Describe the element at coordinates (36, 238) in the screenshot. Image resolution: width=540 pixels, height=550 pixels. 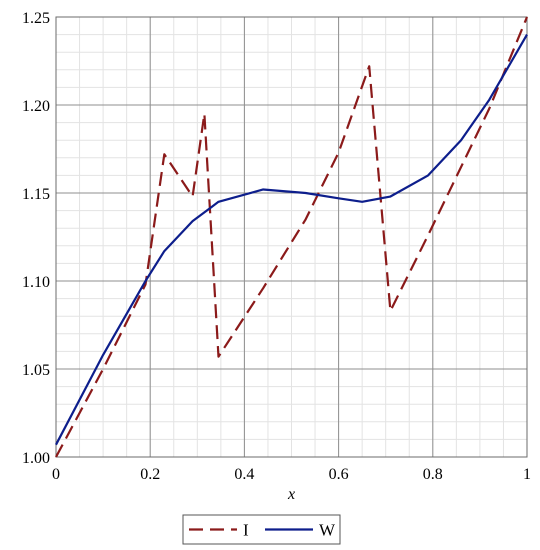
I see `y-tick-labels: 1.00 1.05 1.10 1.15 1.20 1.25` at that location.